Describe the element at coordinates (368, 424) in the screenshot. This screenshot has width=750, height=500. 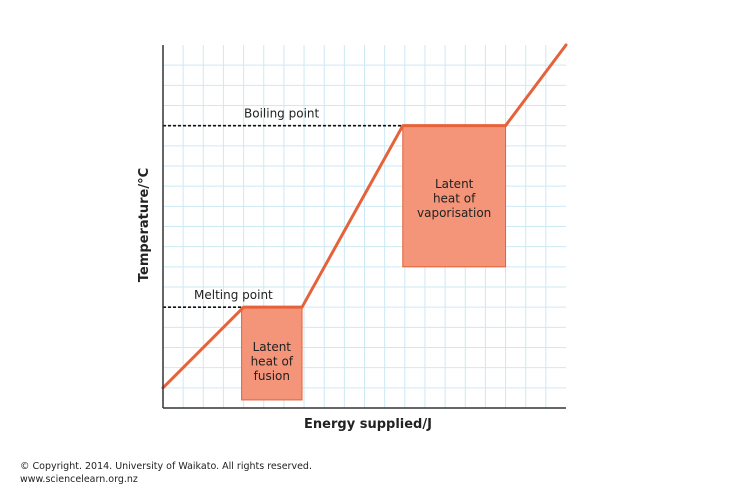
I see `x-axis-title: Energy supplied/J` at that location.